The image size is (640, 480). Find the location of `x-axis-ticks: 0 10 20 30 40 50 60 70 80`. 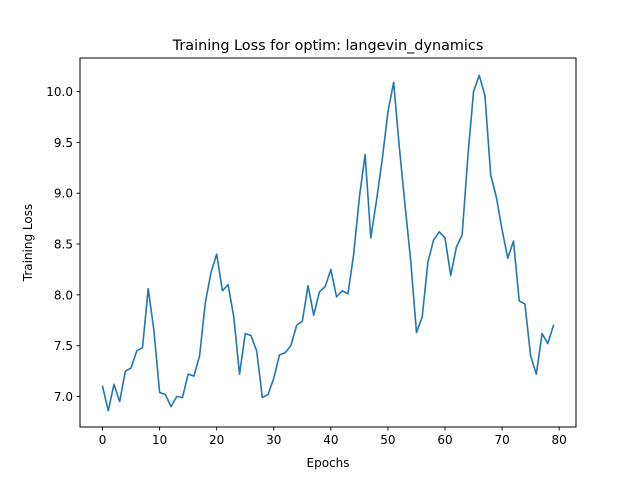

x-axis-ticks: 0 10 20 30 40 50 60 70 80 is located at coordinates (333, 437).